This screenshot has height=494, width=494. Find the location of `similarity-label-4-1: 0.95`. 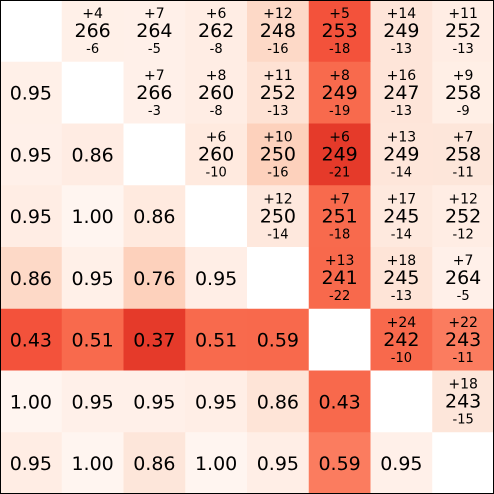

similarity-label-4-1: 0.95 is located at coordinates (92, 279).